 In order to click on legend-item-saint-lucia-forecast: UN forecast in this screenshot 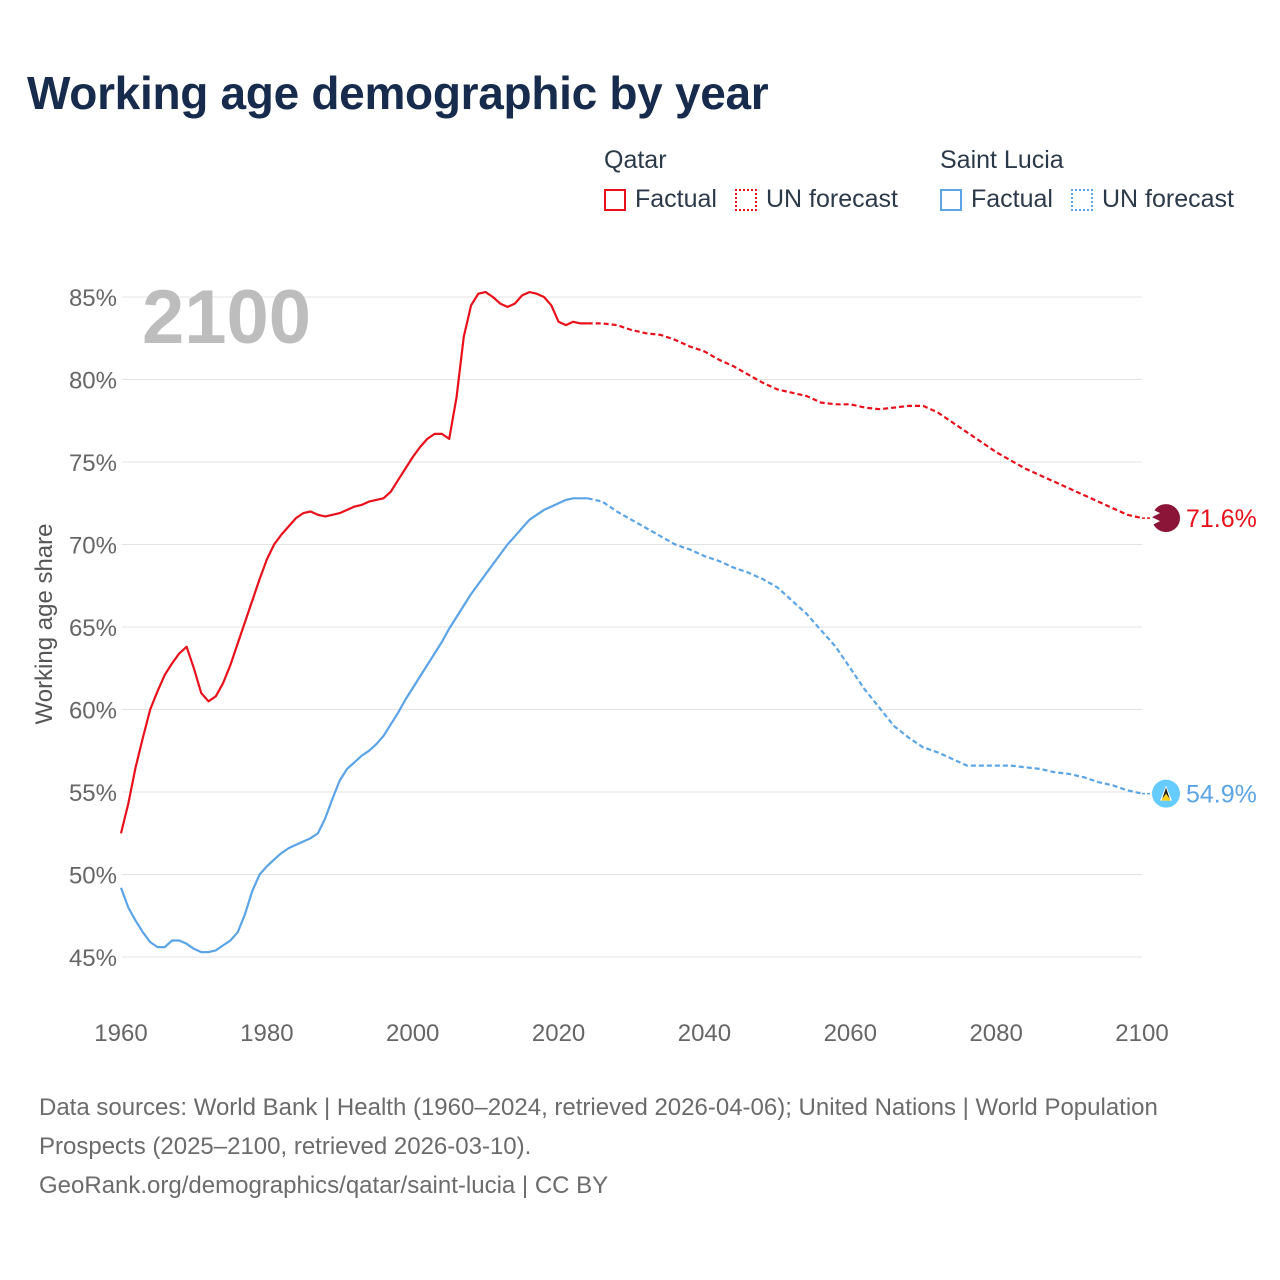, I will do `click(1152, 199)`.